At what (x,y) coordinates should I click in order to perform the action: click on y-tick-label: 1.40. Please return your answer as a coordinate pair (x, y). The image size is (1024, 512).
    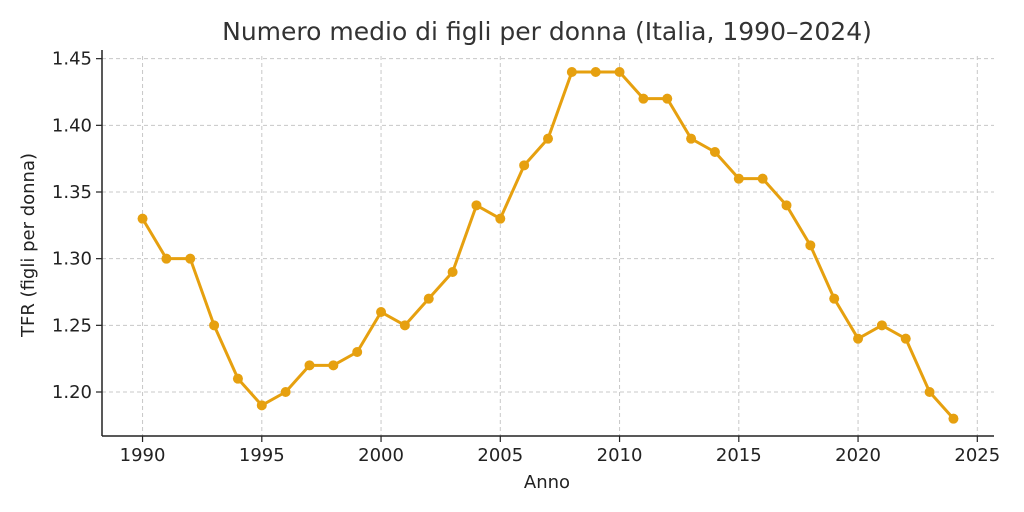
    Looking at the image, I should click on (72, 125).